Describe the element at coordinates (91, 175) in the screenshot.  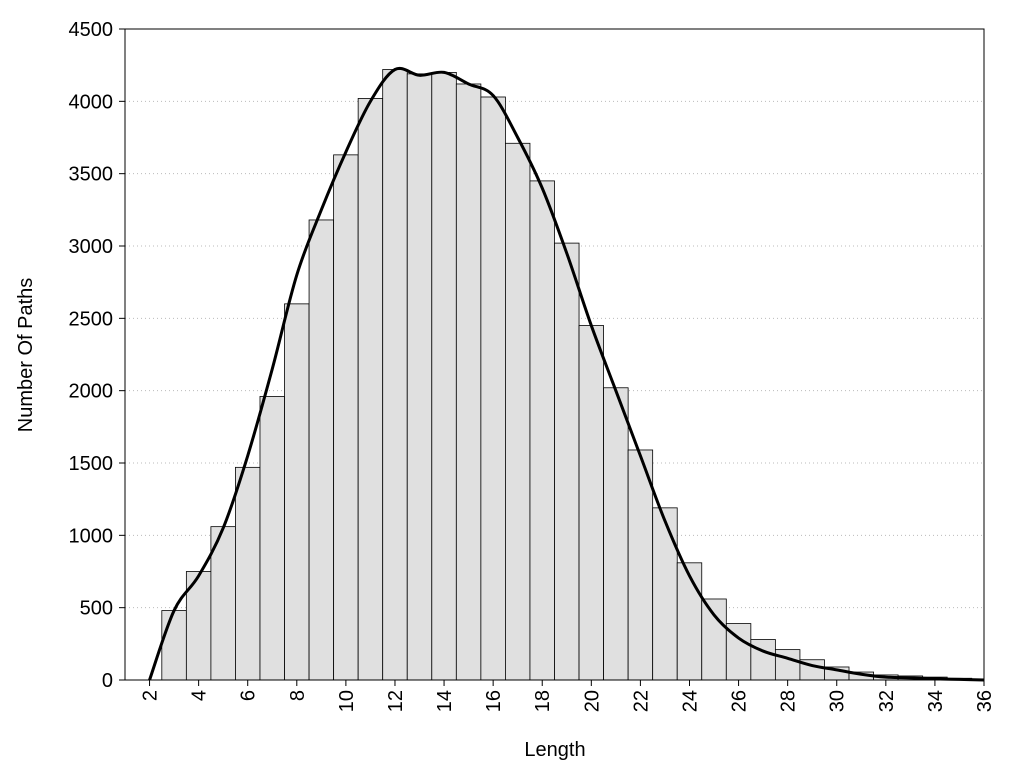
I see `y-tick-label: 3500` at that location.